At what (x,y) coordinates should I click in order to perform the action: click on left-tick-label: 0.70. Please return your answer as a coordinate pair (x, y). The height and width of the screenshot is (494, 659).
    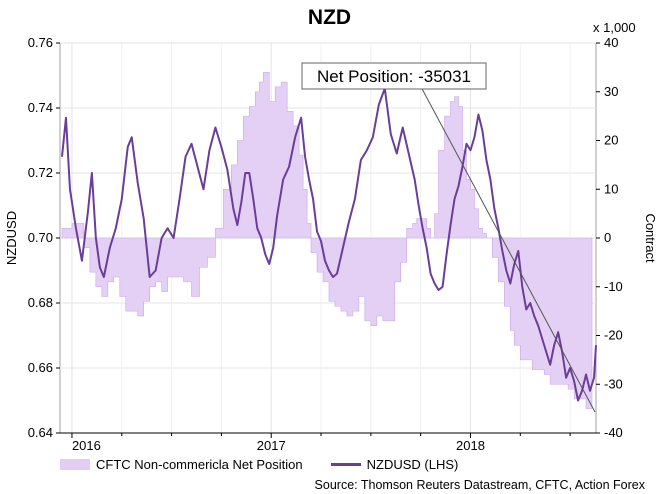
    Looking at the image, I should click on (40, 237).